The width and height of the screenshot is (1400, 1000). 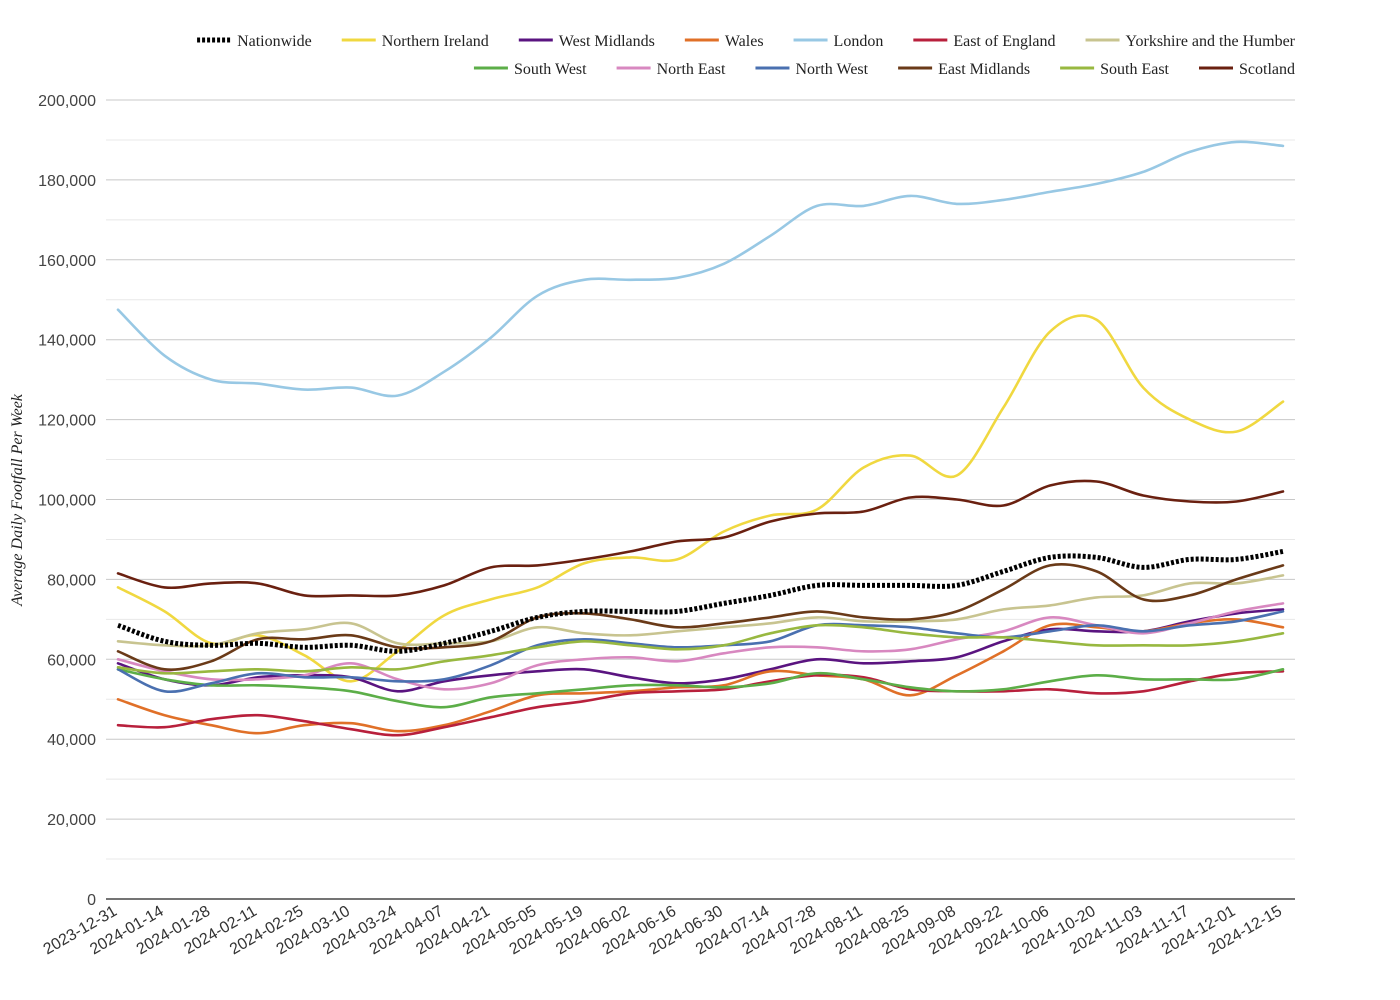 What do you see at coordinates (550, 69) in the screenshot?
I see `legend-label-south-west: South West` at bounding box center [550, 69].